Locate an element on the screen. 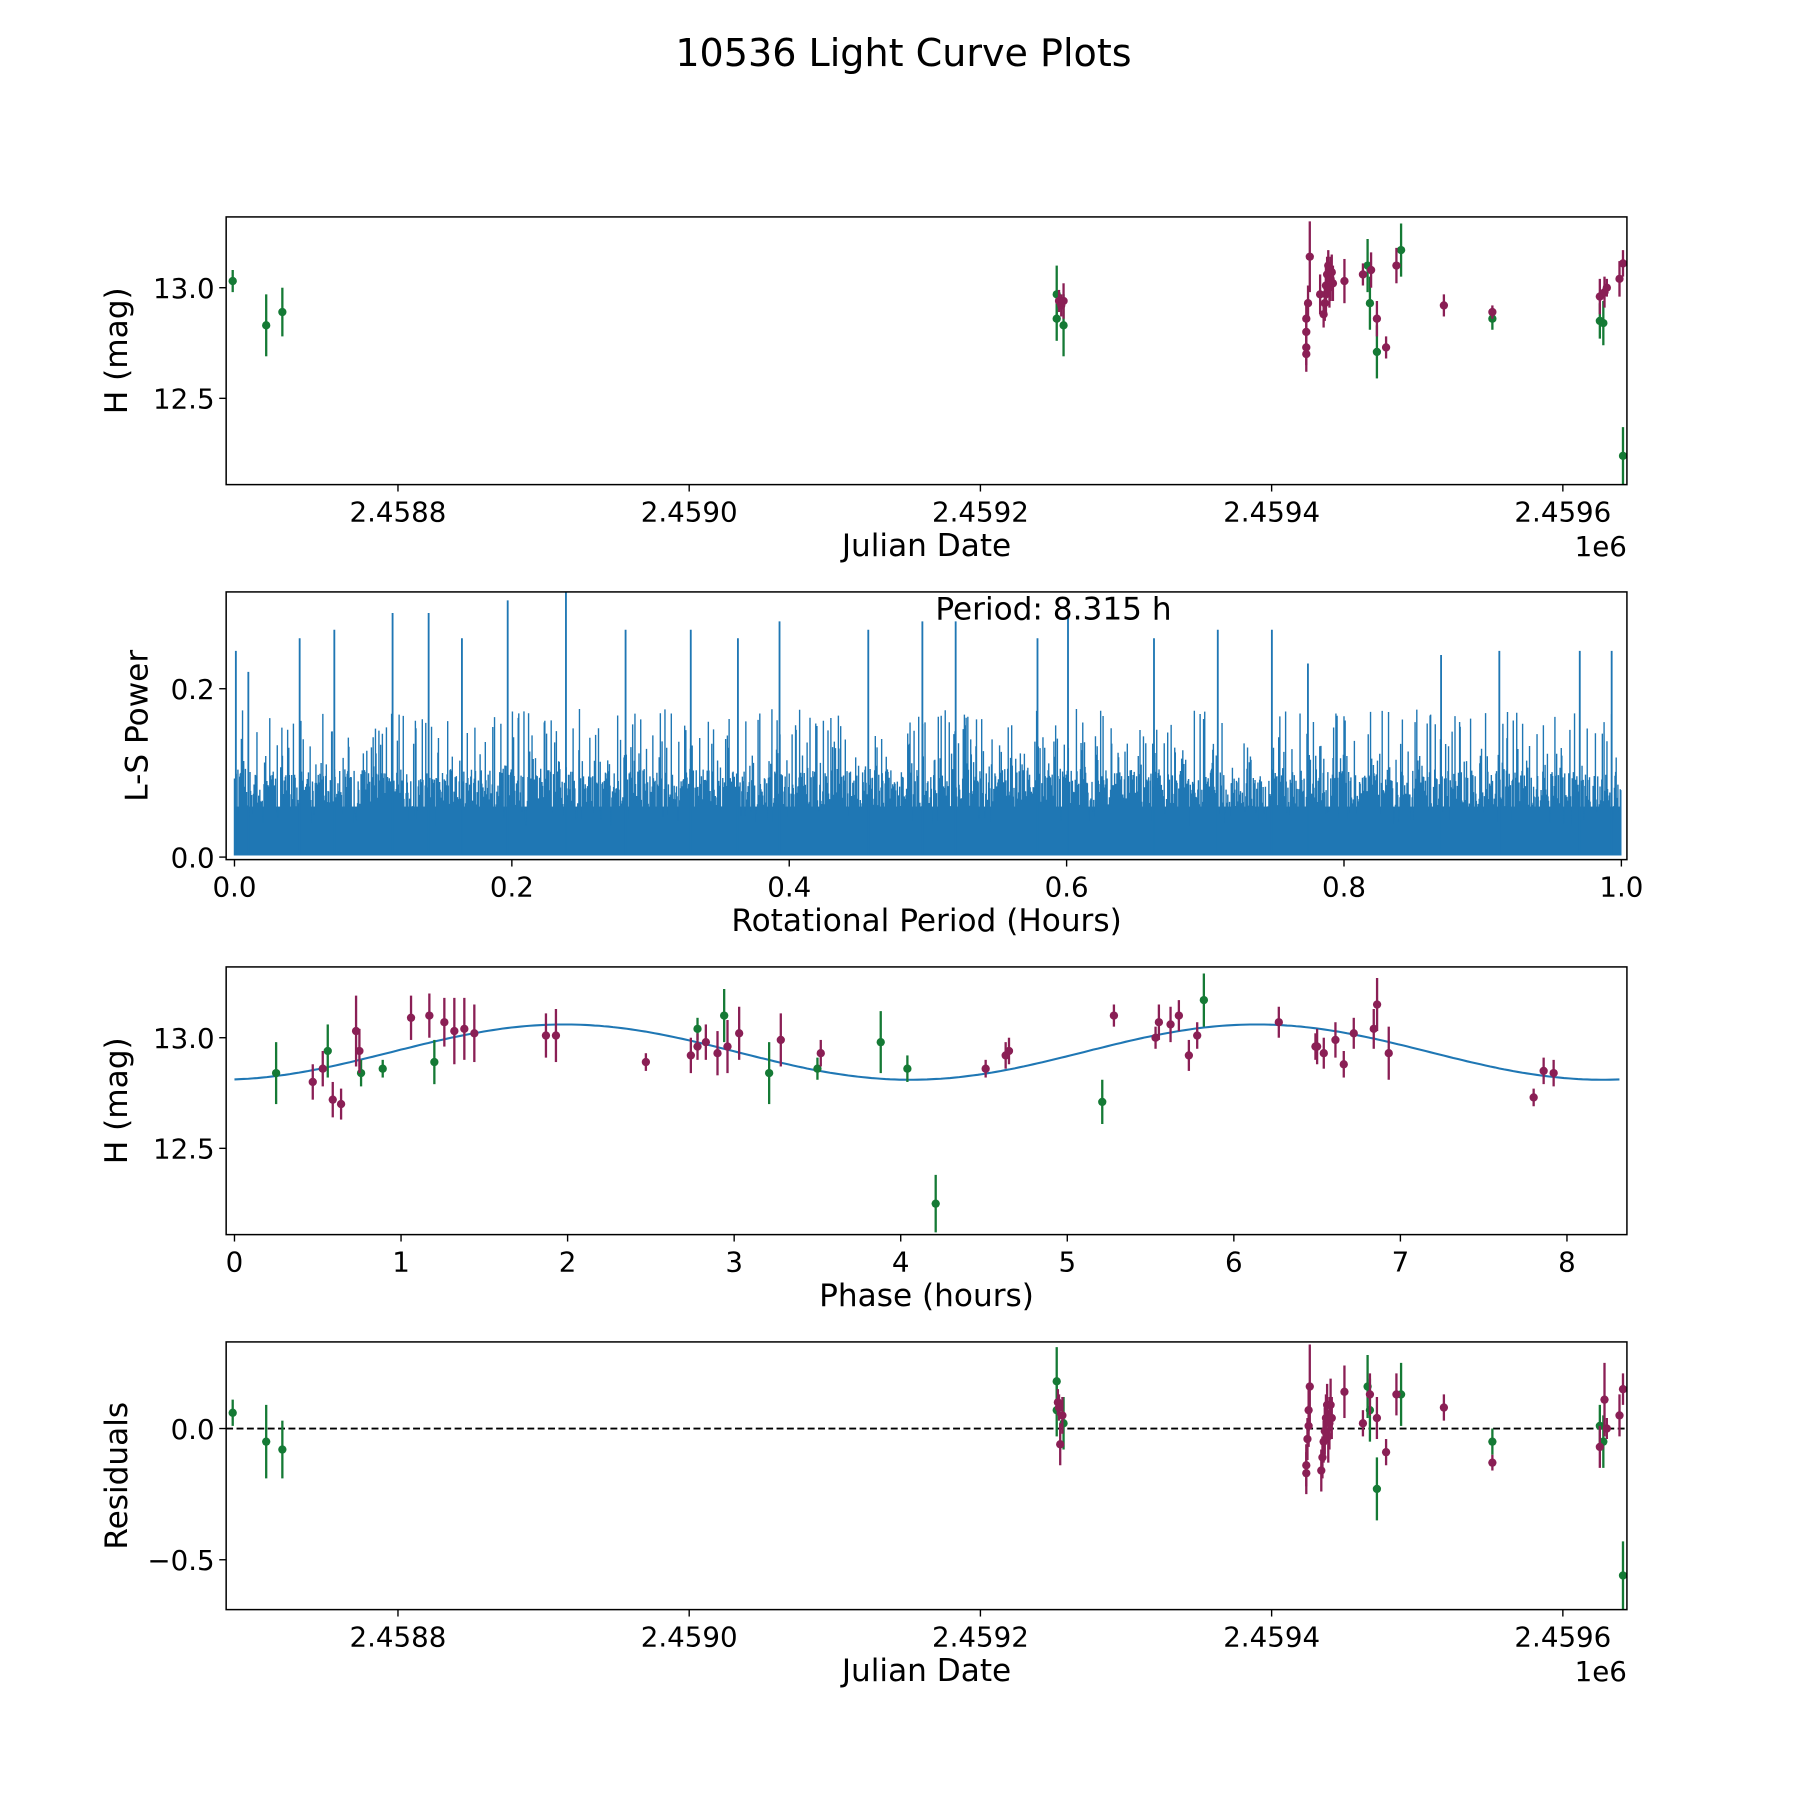 The width and height of the screenshot is (1800, 1800). x-tick-label: 2.4596 is located at coordinates (1562, 512).